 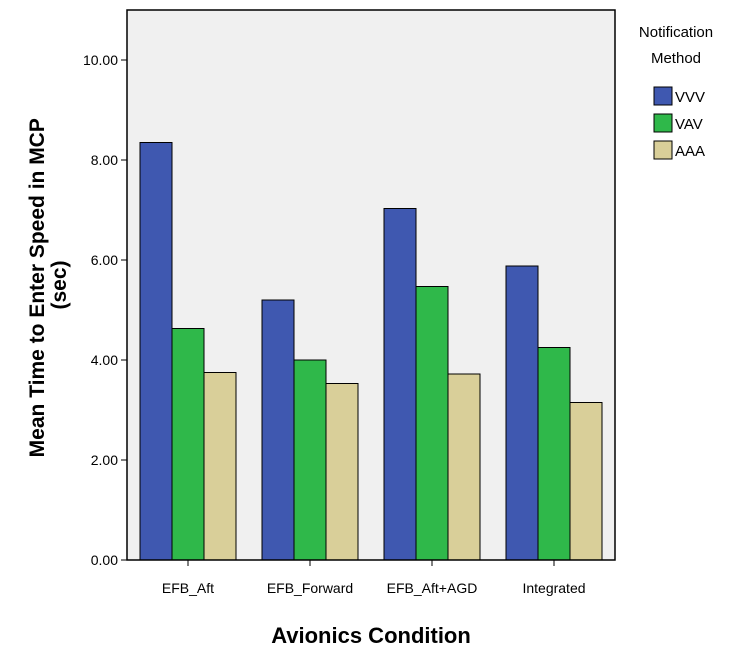 I want to click on legend-label-vvv: VVV, so click(x=690, y=97).